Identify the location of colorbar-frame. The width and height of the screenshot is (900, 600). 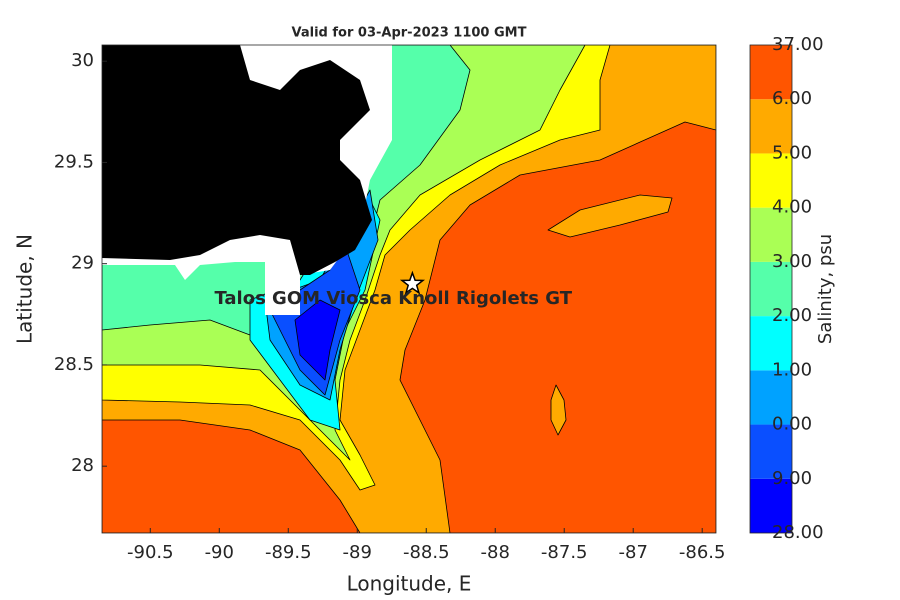
(771, 289).